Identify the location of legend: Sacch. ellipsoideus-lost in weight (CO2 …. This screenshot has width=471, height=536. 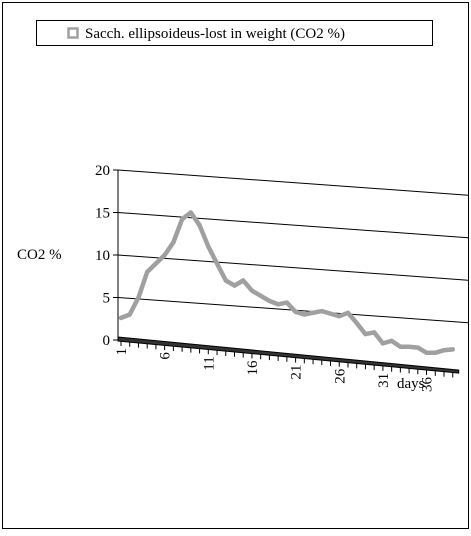
(234, 33).